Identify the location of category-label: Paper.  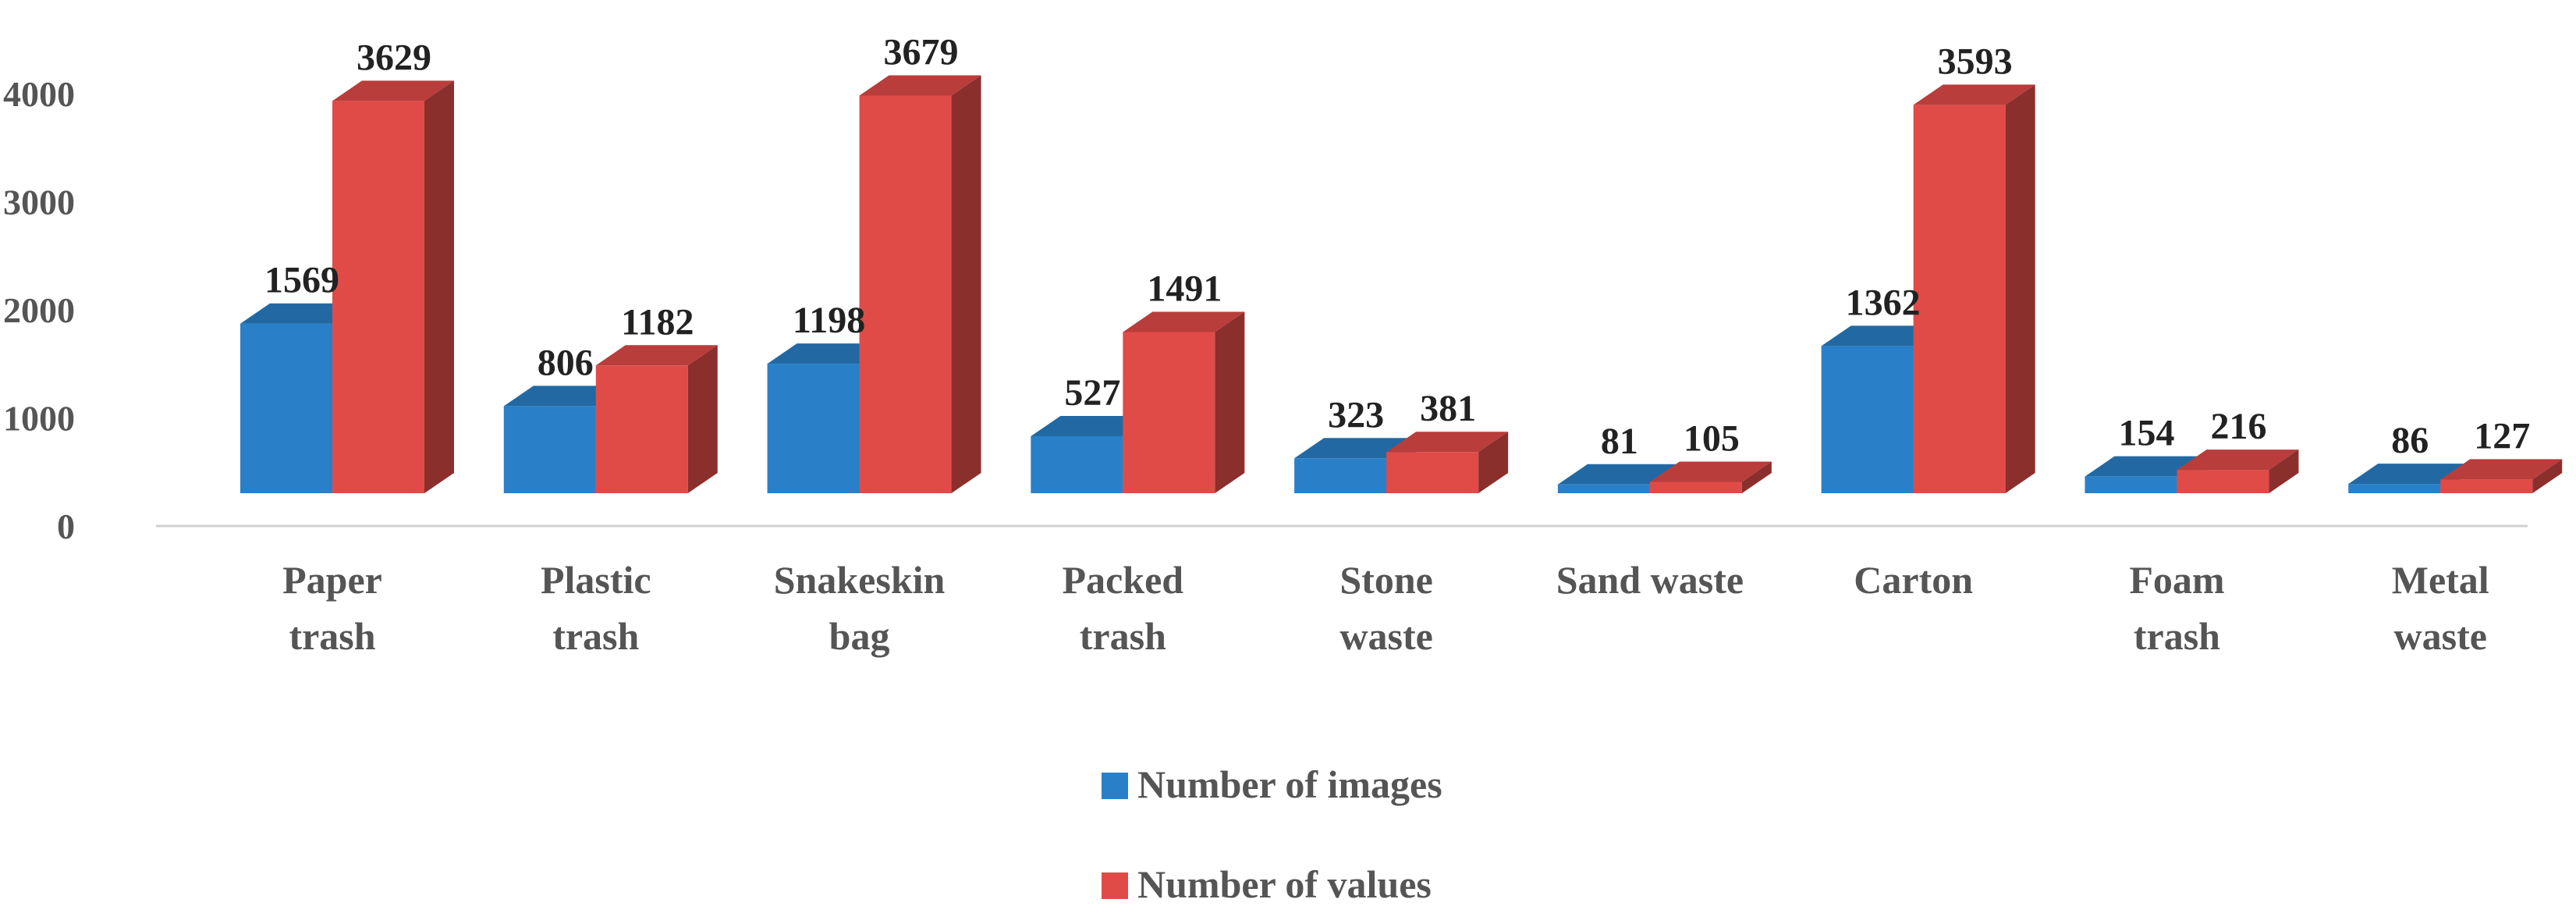
(332, 580).